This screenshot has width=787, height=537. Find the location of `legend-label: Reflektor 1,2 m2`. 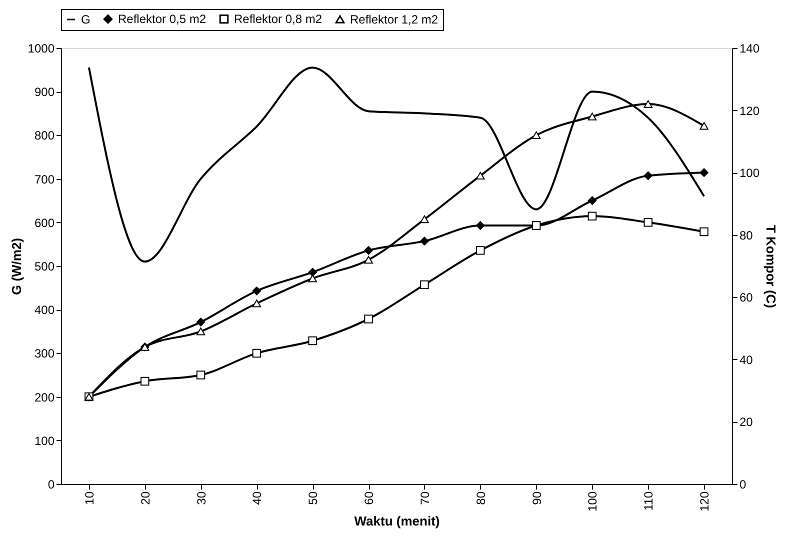

legend-label: Reflektor 1,2 m2 is located at coordinates (394, 19).